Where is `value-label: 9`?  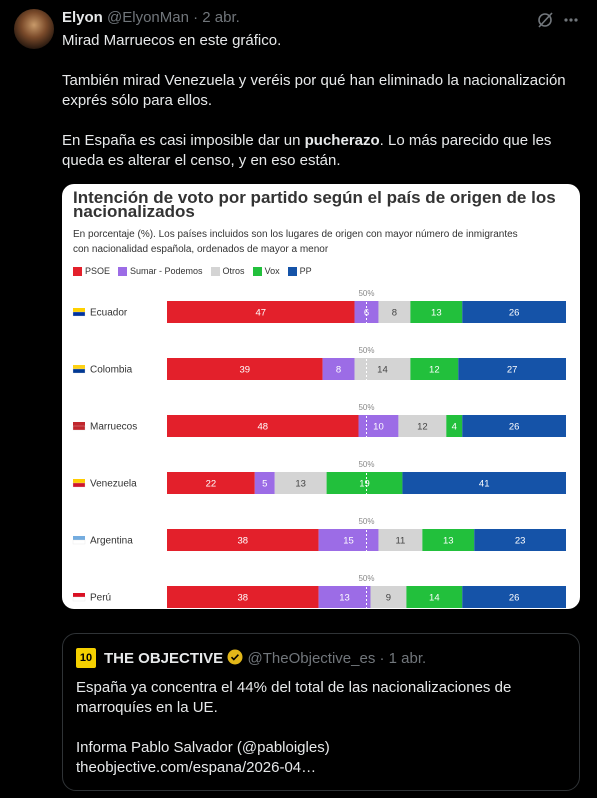
value-label: 9 is located at coordinates (388, 598).